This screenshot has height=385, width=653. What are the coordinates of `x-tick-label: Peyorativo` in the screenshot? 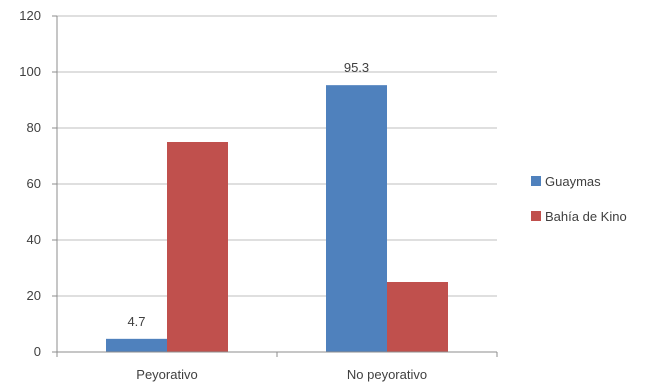 It's located at (166, 374).